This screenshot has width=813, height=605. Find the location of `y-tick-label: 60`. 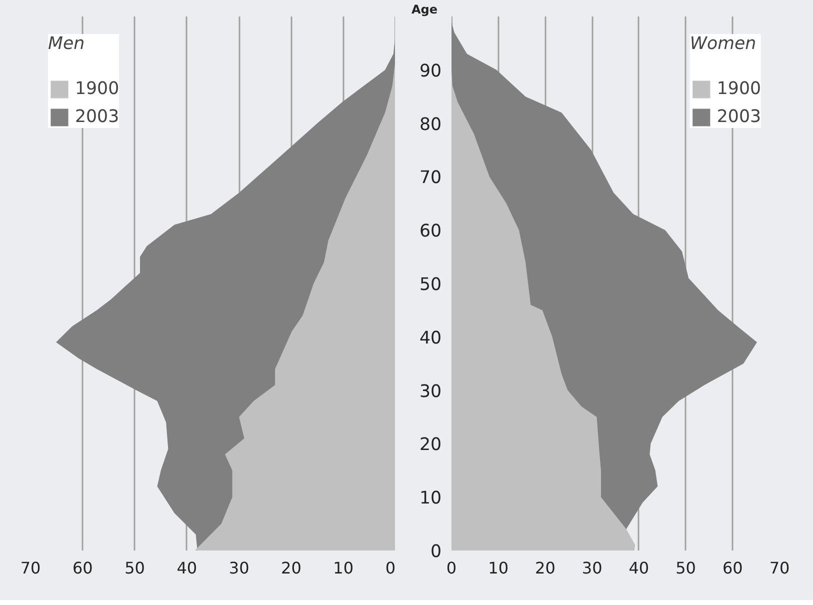

y-tick-label: 60 is located at coordinates (430, 232).